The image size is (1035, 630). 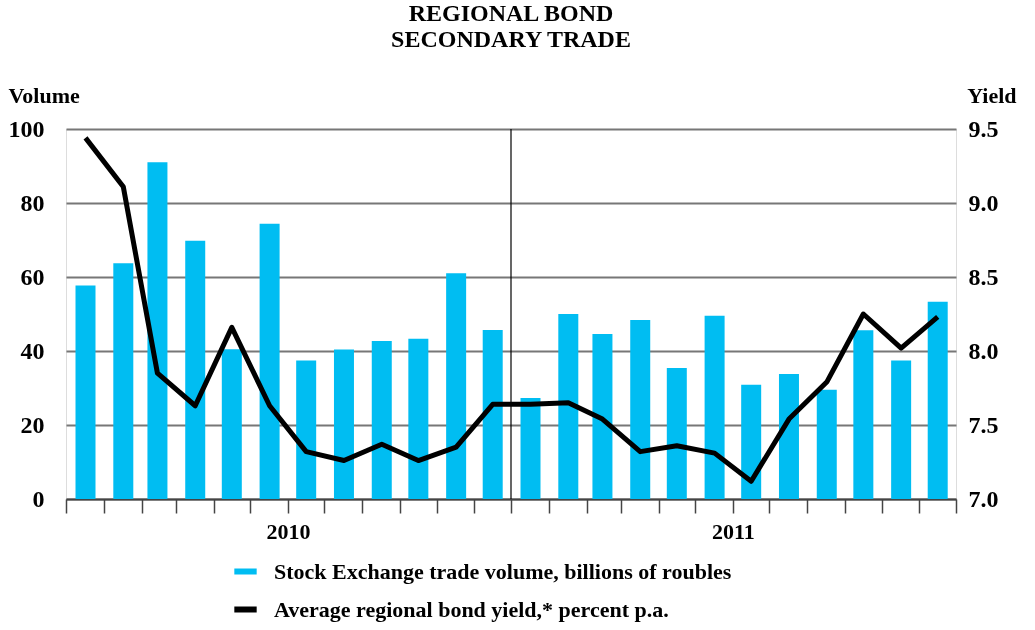 I want to click on y-tick-label: 100, so click(x=26, y=128).